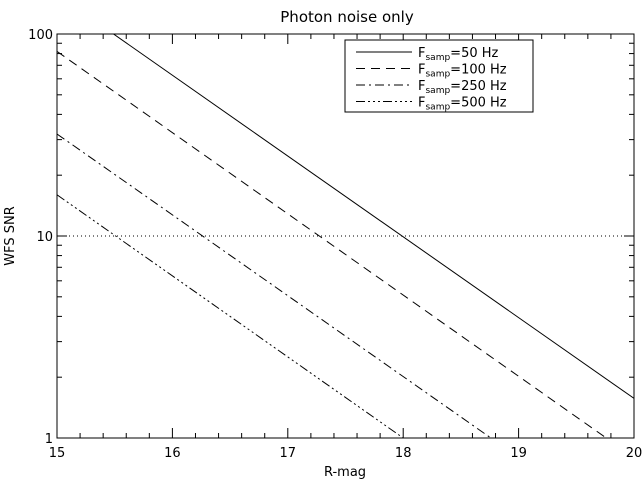  I want to click on legend-label-2: Fsamp=100 Hz, so click(462, 71).